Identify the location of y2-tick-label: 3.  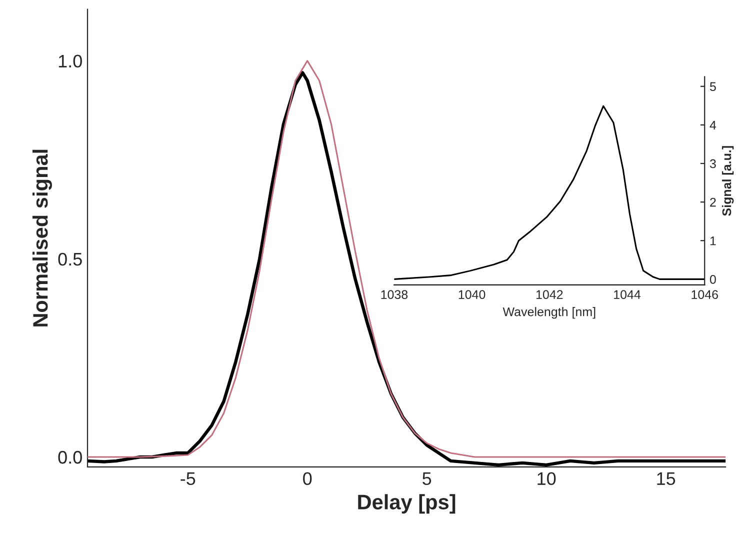
(713, 163).